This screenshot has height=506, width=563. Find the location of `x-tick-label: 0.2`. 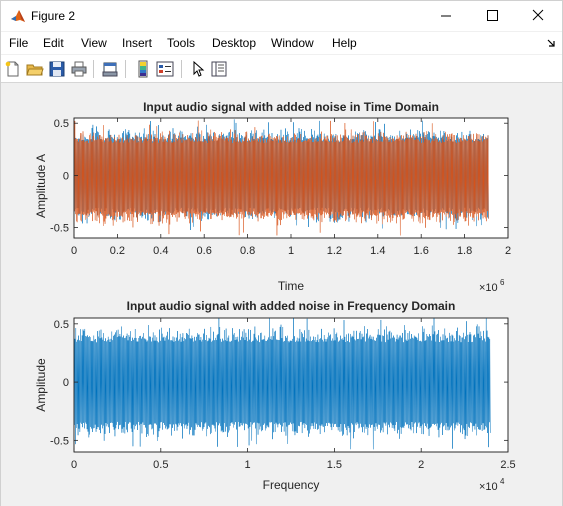

x-tick-label: 0.2 is located at coordinates (117, 251).